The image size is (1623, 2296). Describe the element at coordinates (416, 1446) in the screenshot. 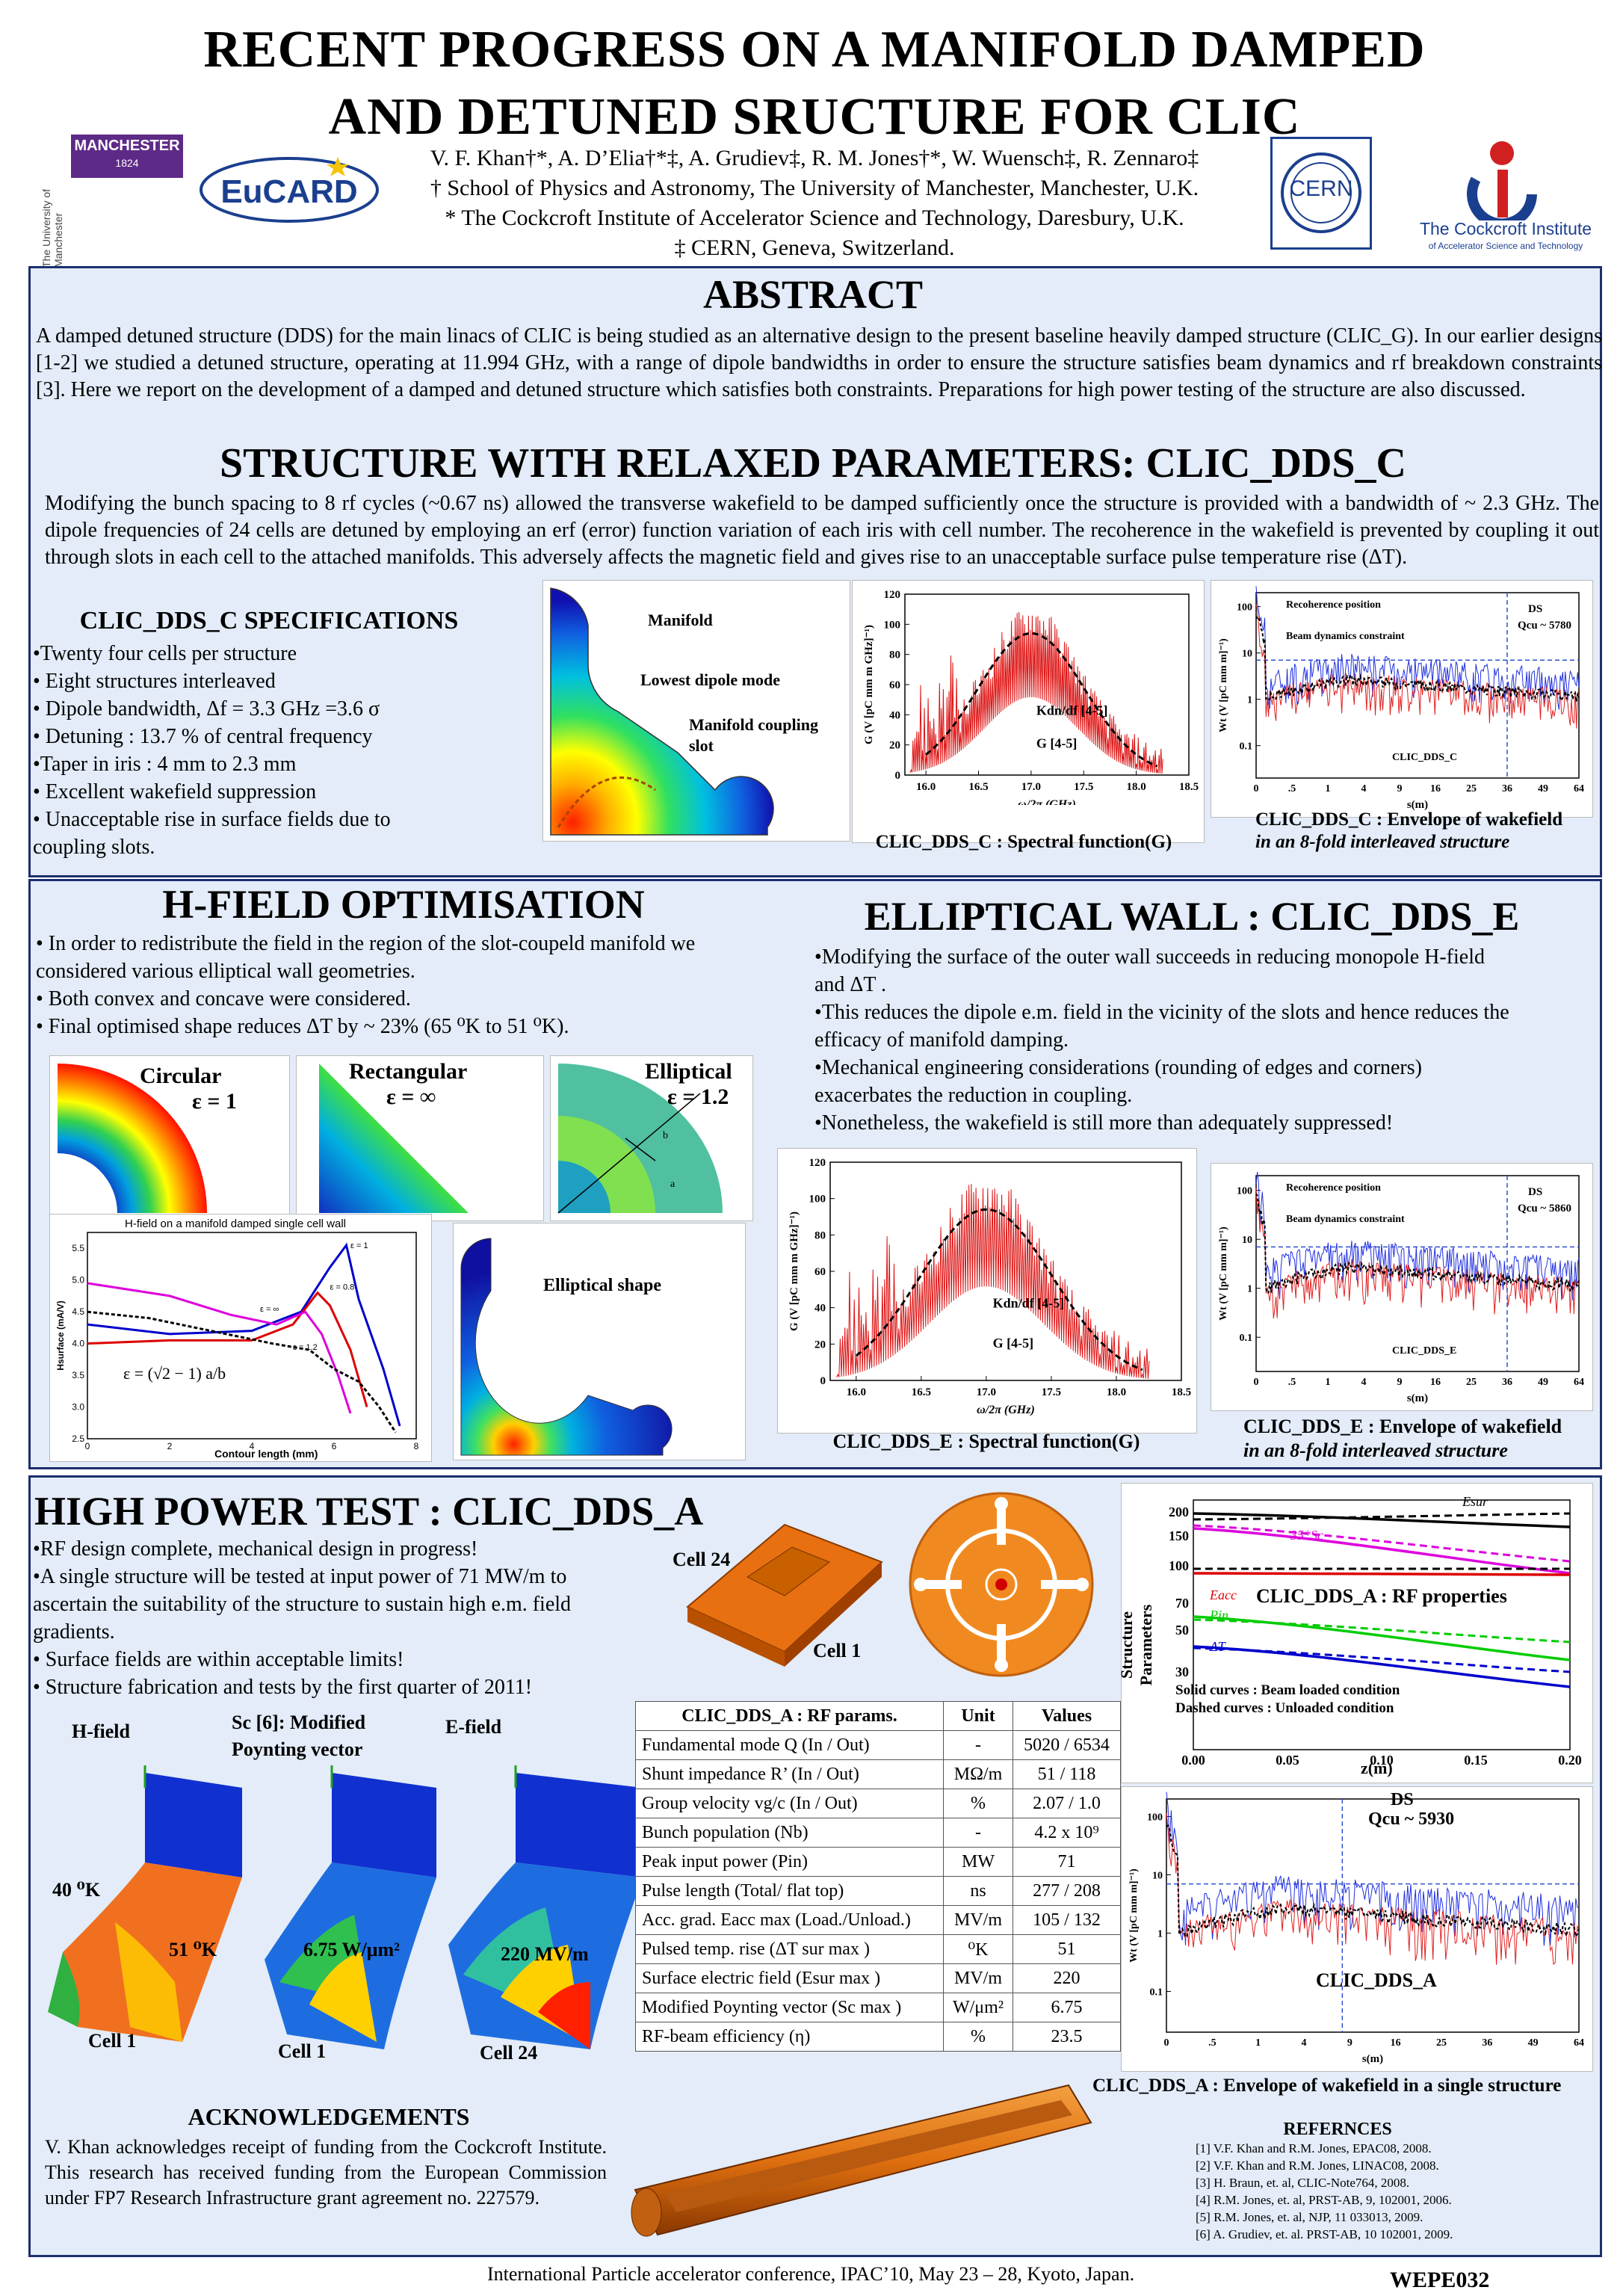

I see `x-tick-label: 8` at that location.